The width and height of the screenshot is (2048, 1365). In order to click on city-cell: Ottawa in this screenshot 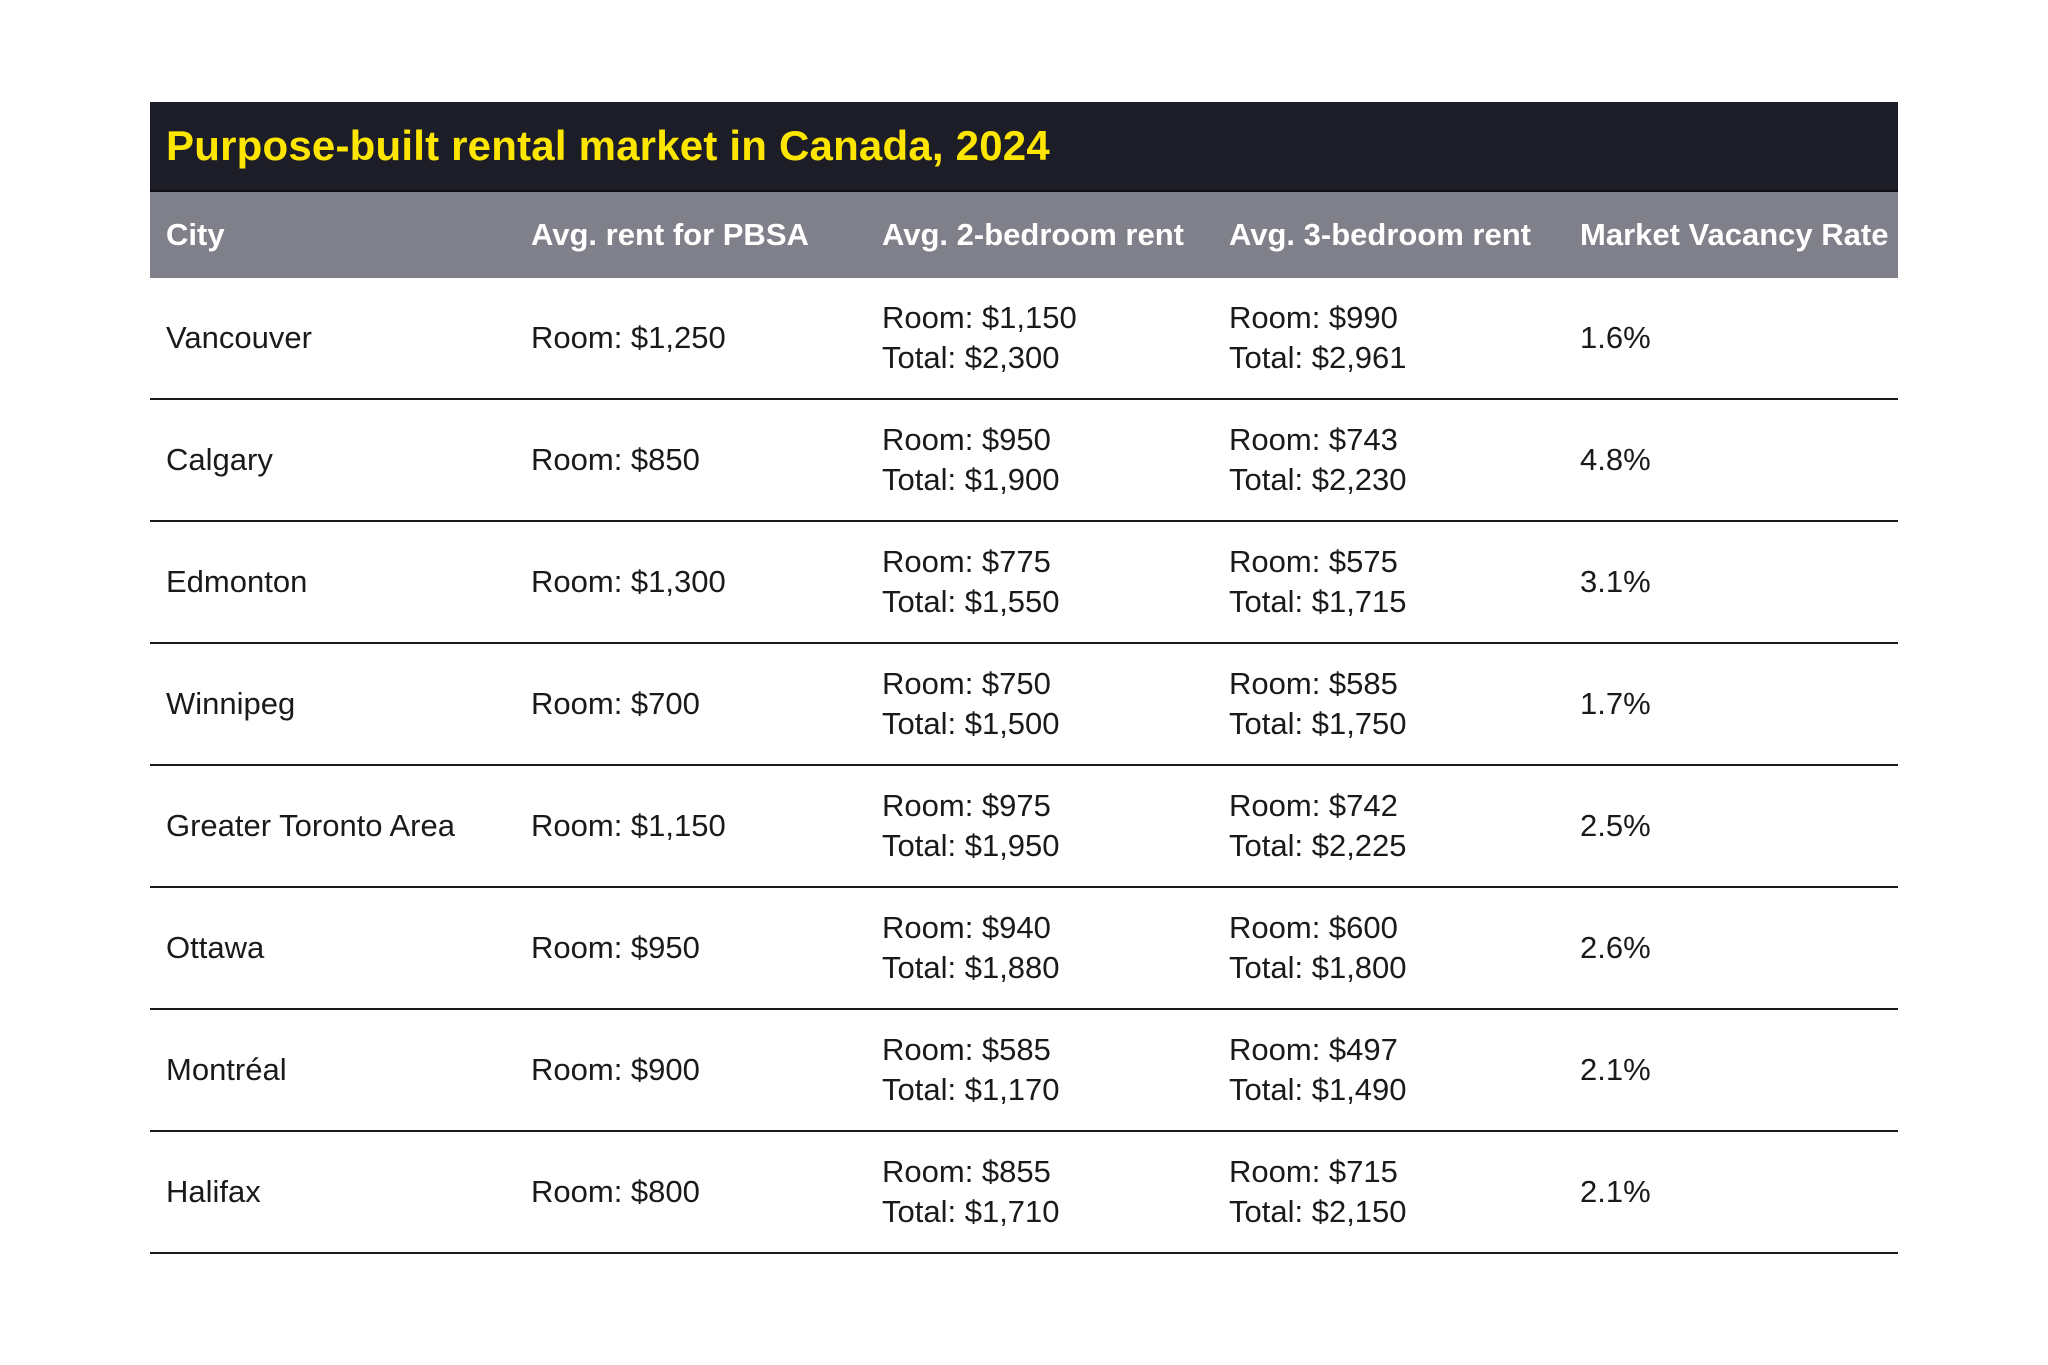, I will do `click(332, 948)`.